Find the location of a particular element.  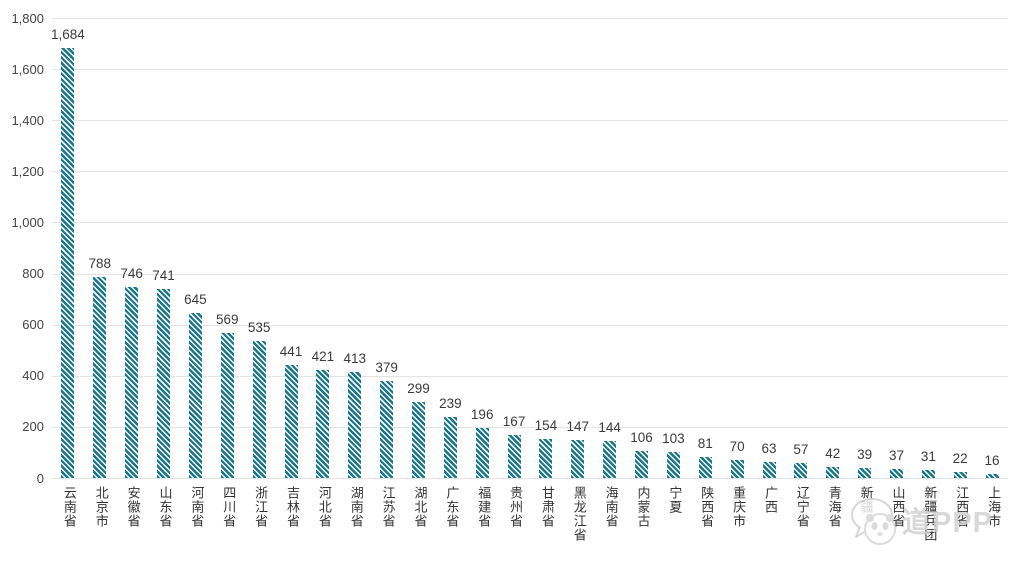

bar-value-label: 16 is located at coordinates (992, 460).